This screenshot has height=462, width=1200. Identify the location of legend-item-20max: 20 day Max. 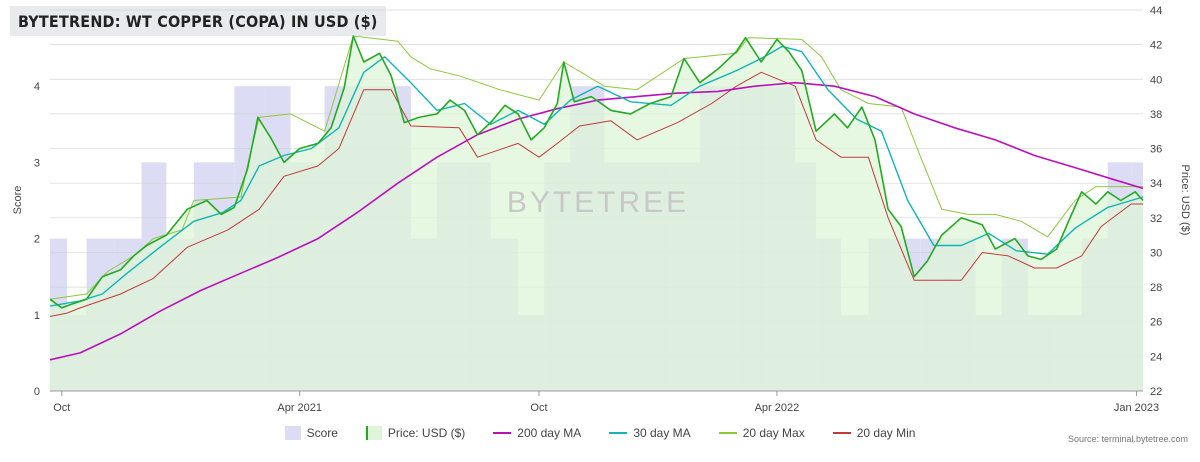
(761, 433).